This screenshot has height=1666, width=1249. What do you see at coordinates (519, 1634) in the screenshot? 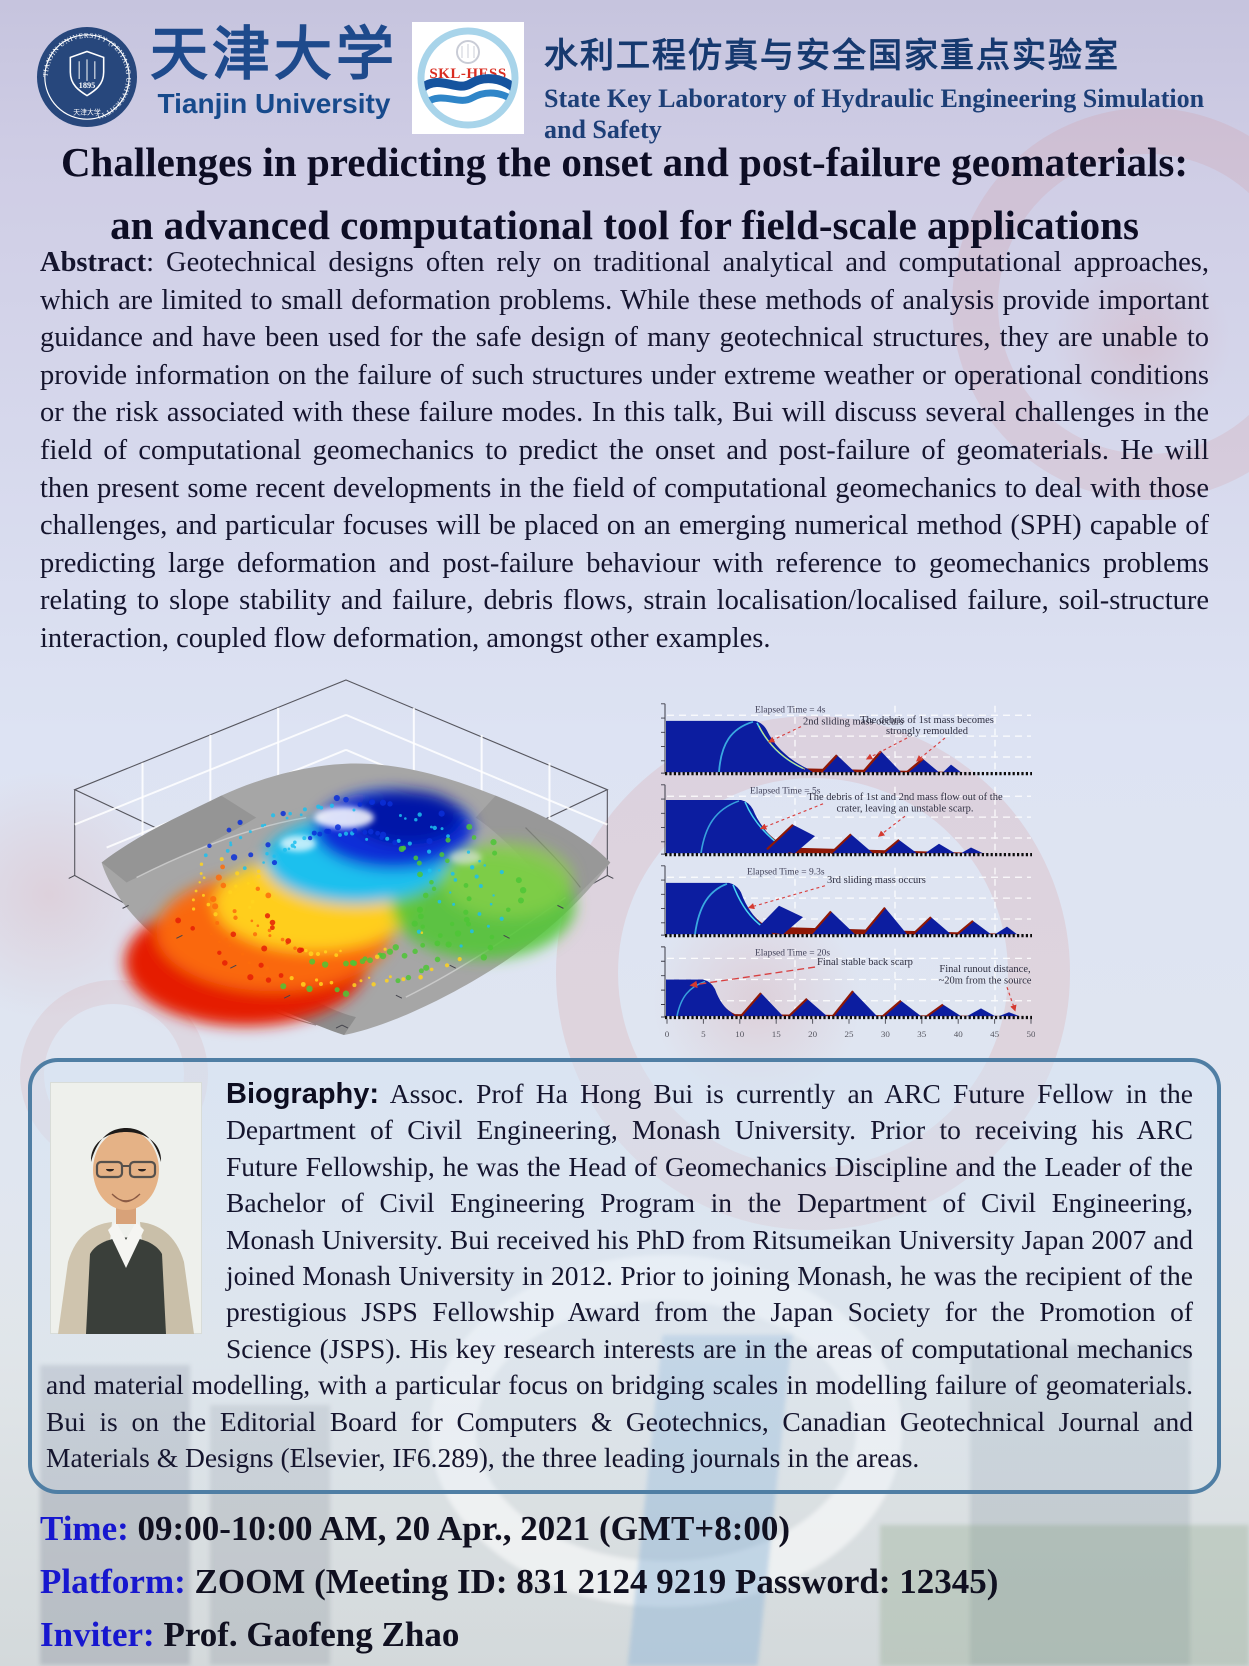
I see `inviter-row: Inviter: Prof. Gaofeng Zhao` at bounding box center [519, 1634].